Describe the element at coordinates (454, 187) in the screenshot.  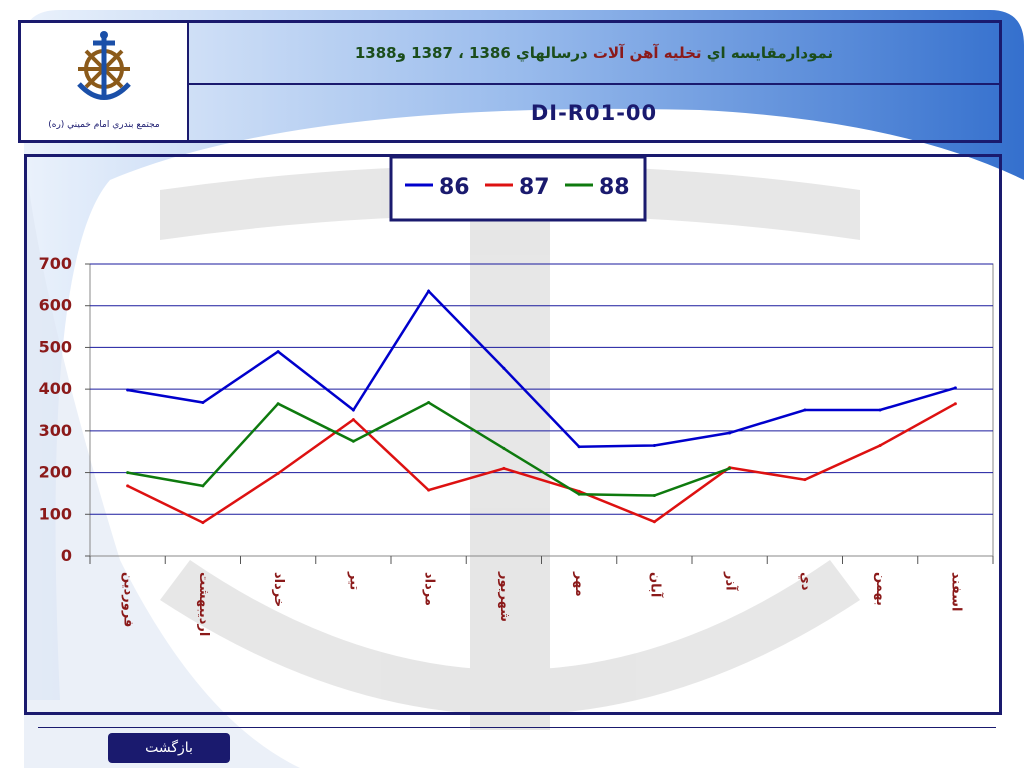
I see `legend-label-86: 86` at that location.